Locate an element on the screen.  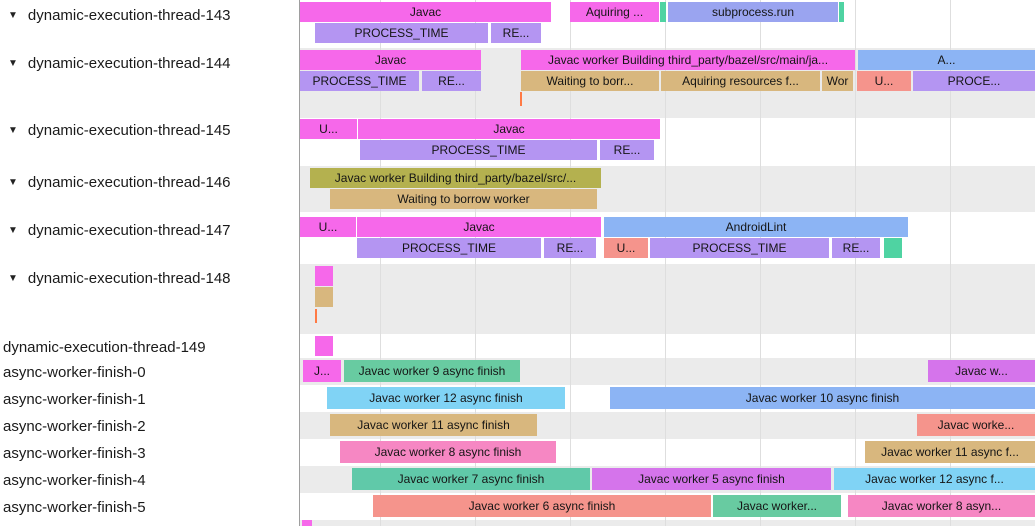
slice-label: Javac worker 9 async finish is located at coordinates (432, 371).